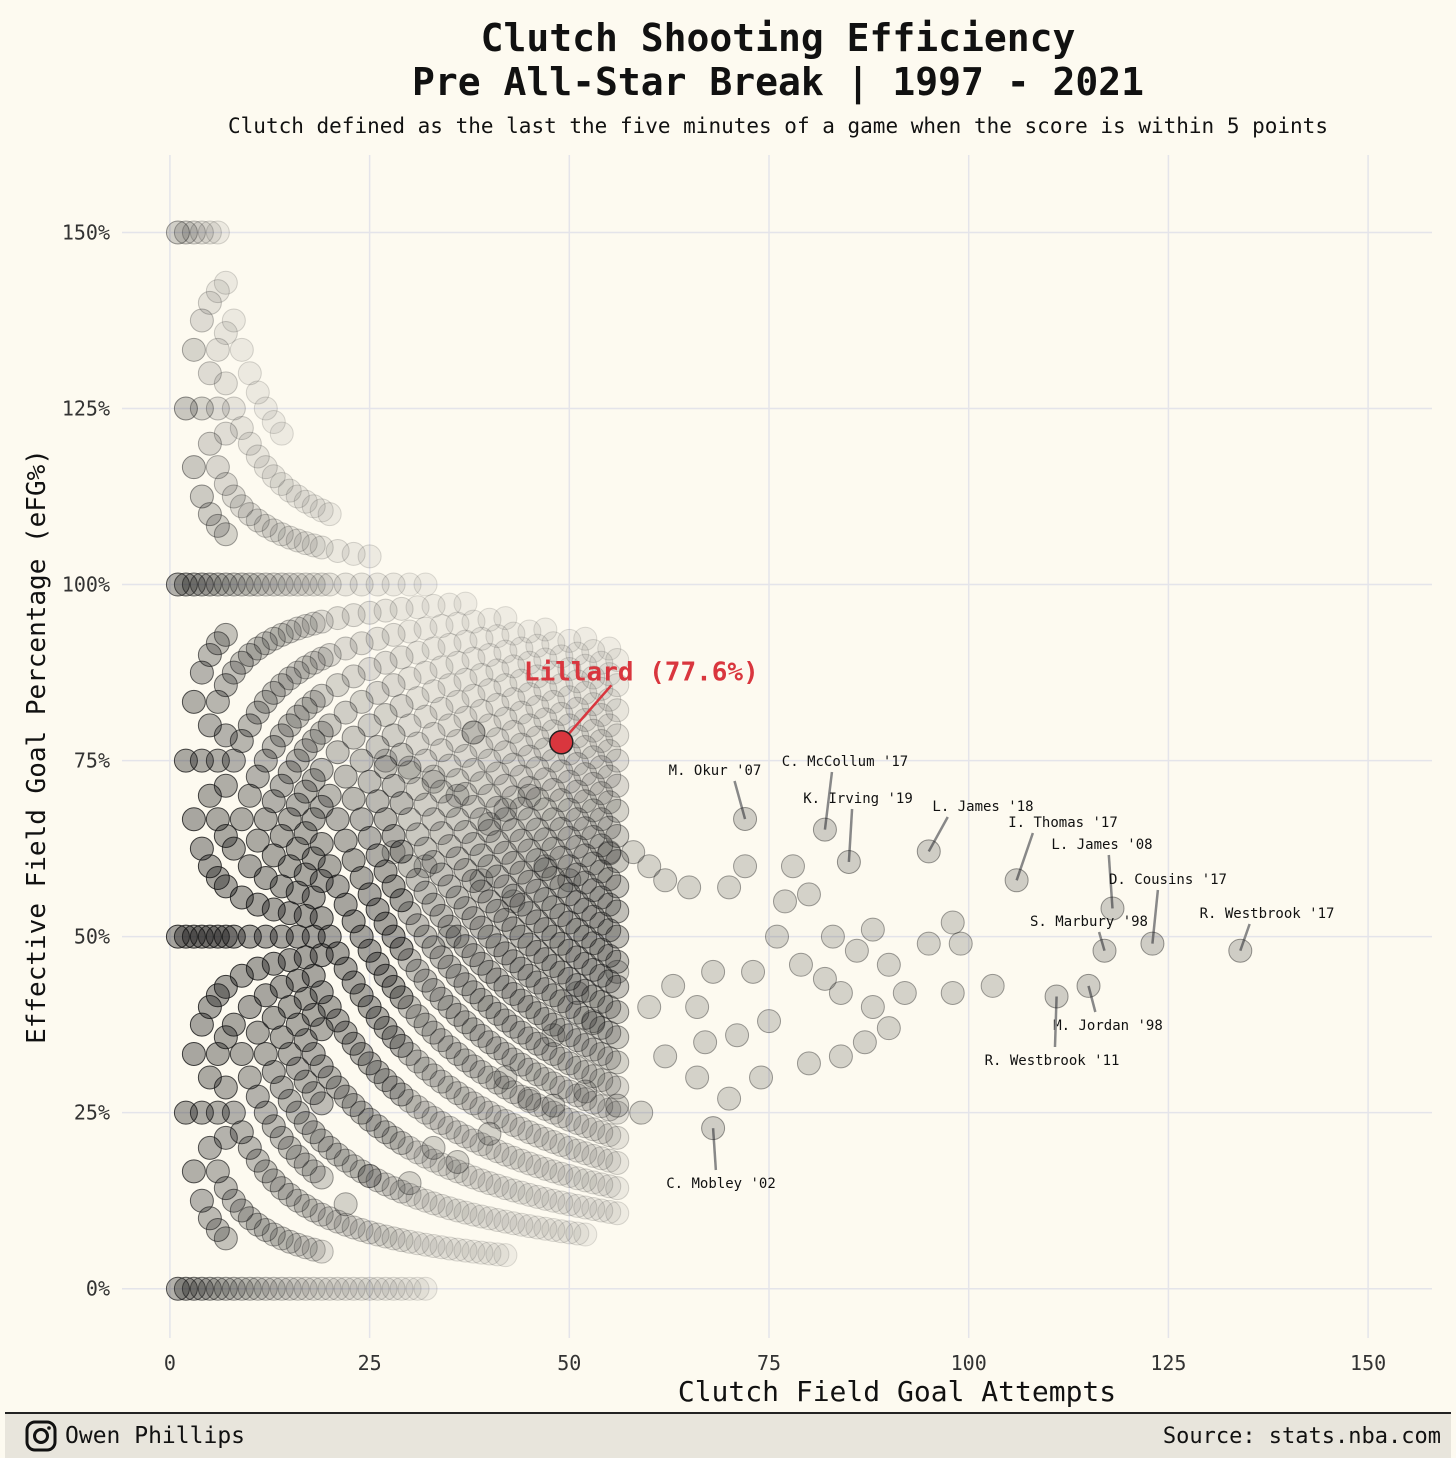  What do you see at coordinates (969, 1363) in the screenshot?
I see `x-tick-label: 100` at bounding box center [969, 1363].